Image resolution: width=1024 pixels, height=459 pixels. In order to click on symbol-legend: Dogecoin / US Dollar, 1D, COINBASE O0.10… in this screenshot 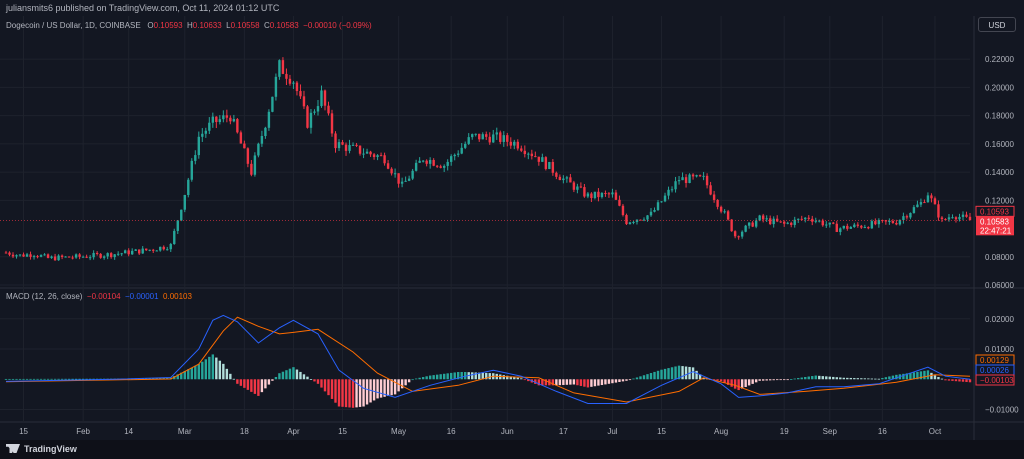, I will do `click(189, 25)`.